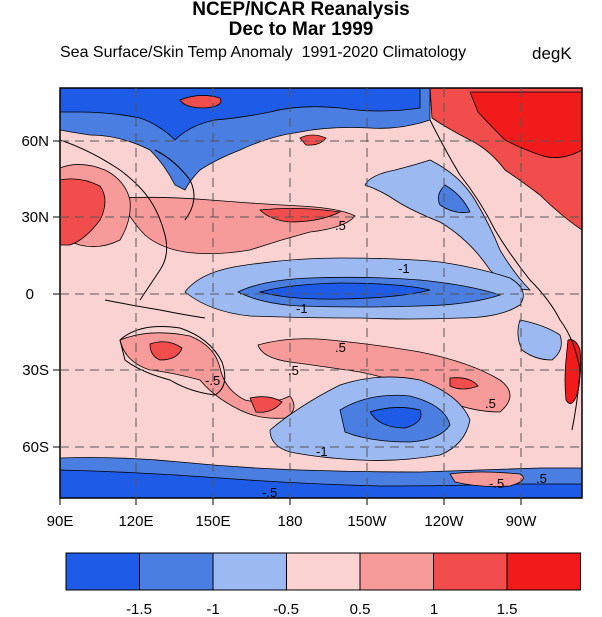 The height and width of the screenshot is (617, 602). What do you see at coordinates (344, 291) in the screenshot?
I see `equatorial-coldest-core` at bounding box center [344, 291].